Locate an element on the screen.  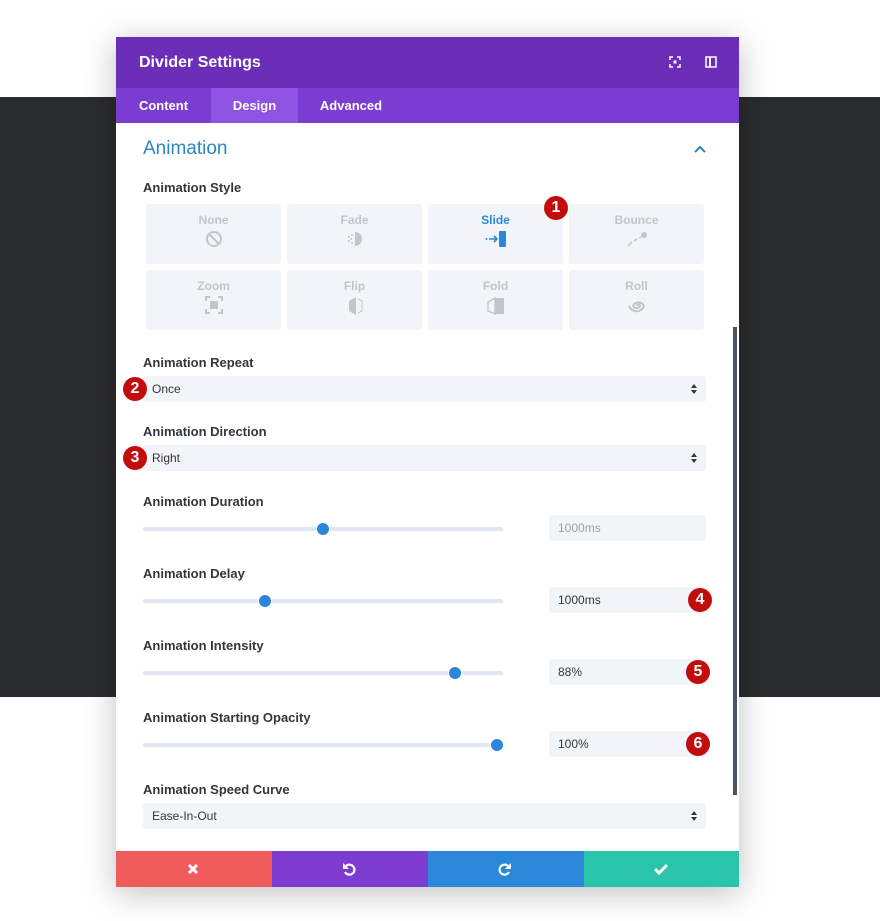
field-label: Animation Duration is located at coordinates (203, 501).